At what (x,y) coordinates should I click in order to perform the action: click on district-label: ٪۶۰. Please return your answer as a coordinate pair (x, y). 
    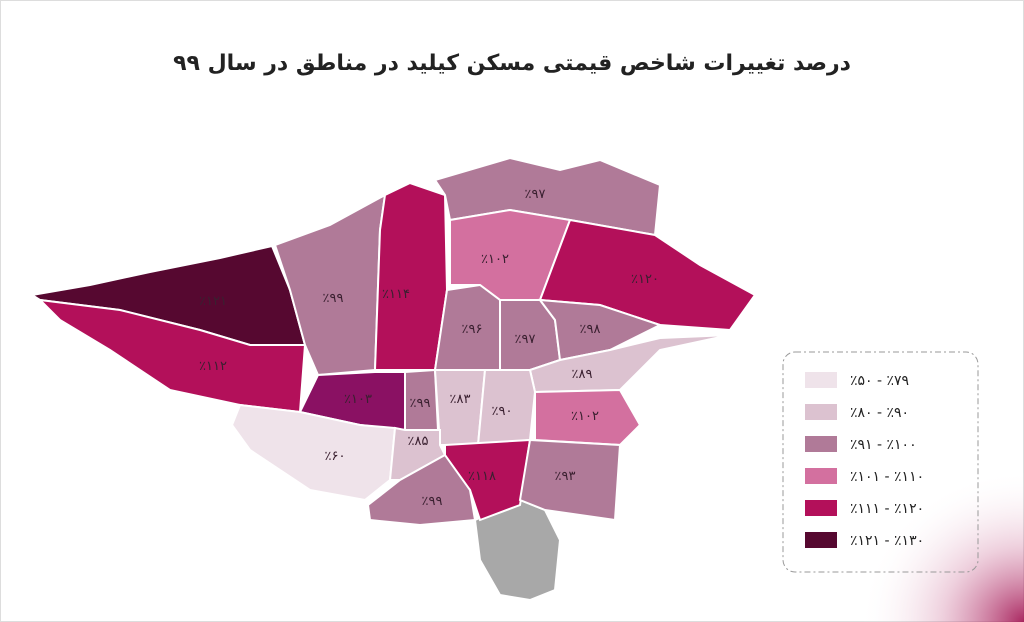
    Looking at the image, I should click on (335, 456).